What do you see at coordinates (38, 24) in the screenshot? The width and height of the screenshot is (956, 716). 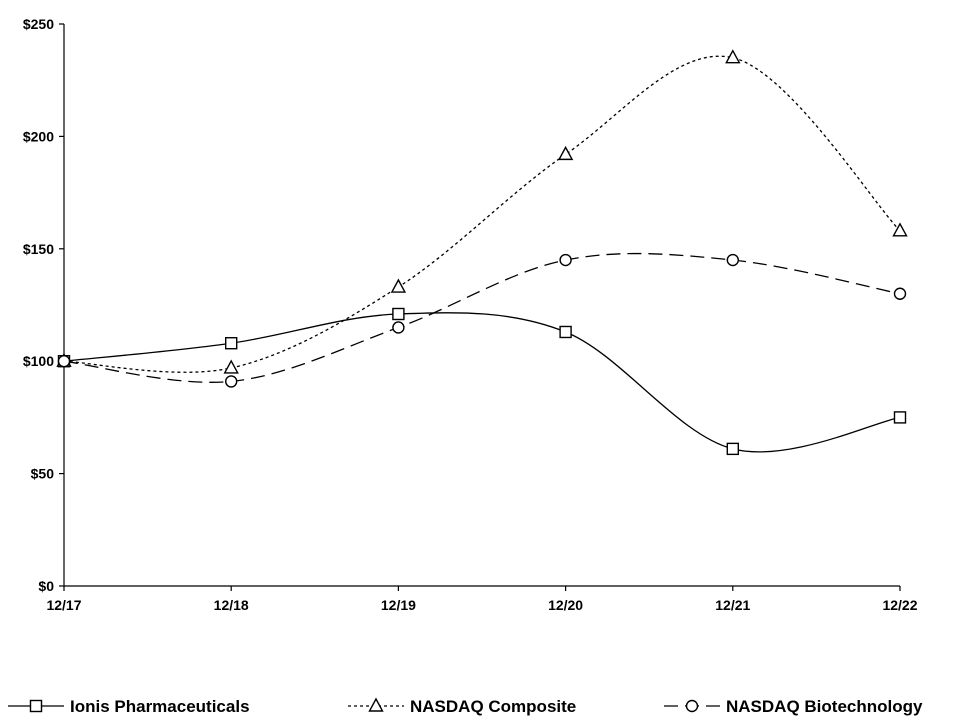 I see `y-tick-label: $250` at bounding box center [38, 24].